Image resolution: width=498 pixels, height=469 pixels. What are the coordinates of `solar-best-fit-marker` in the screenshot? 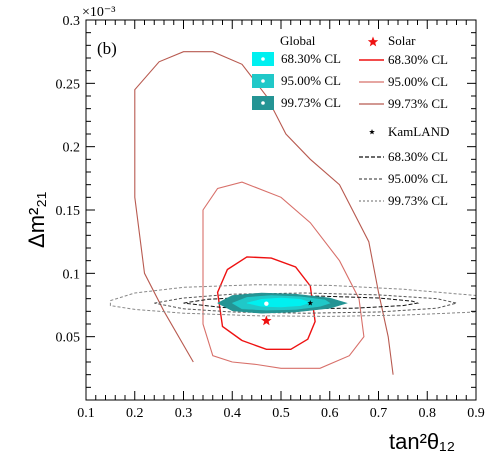 It's located at (266, 320).